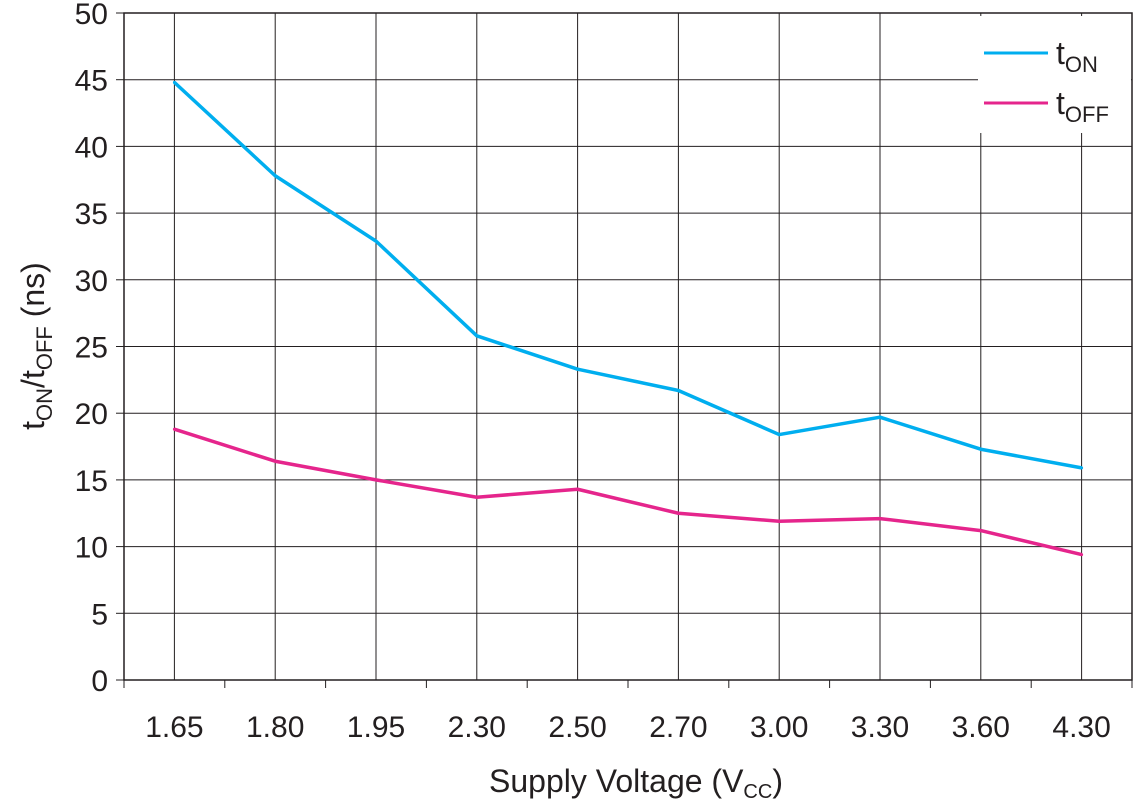  I want to click on y-tick-label: 45, so click(91, 81).